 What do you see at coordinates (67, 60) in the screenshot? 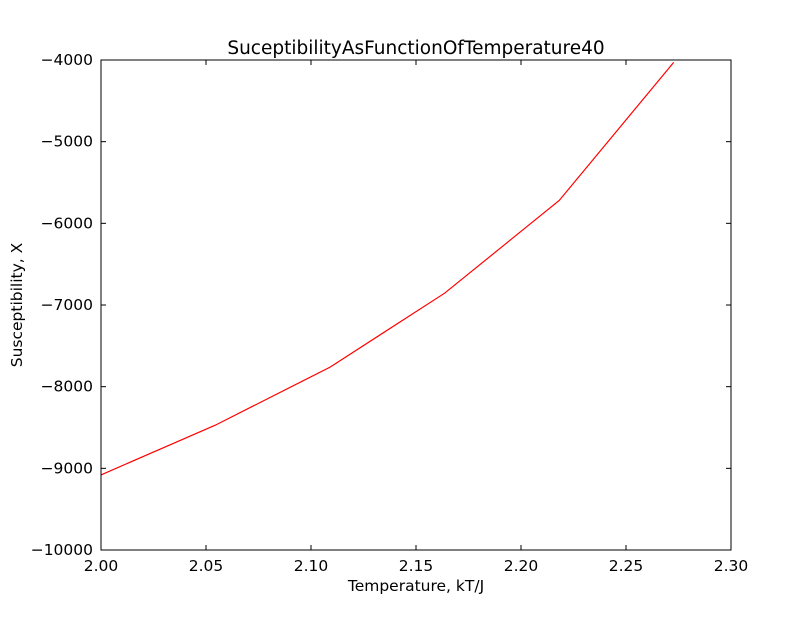
I see `y-tick-label: −4000` at bounding box center [67, 60].